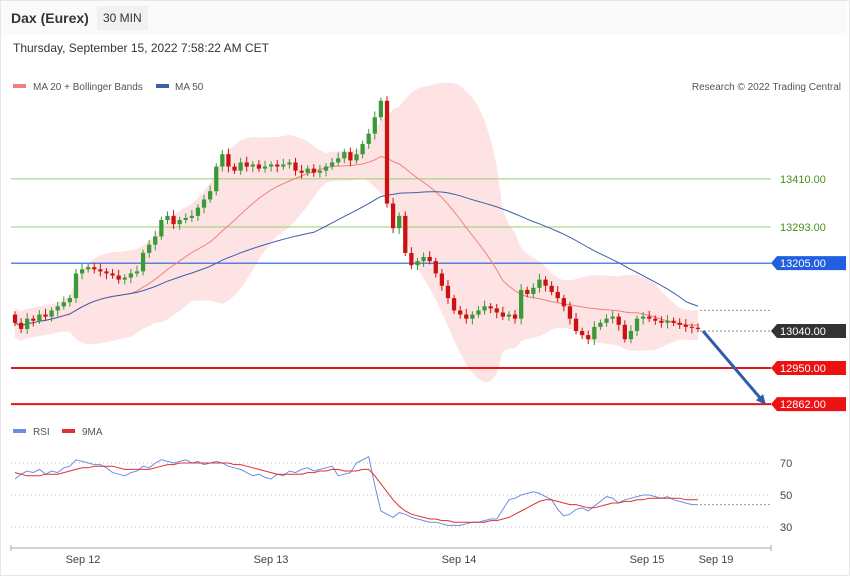 This screenshot has height=576, width=850. I want to click on x-tick-label: Sep 14, so click(459, 560).